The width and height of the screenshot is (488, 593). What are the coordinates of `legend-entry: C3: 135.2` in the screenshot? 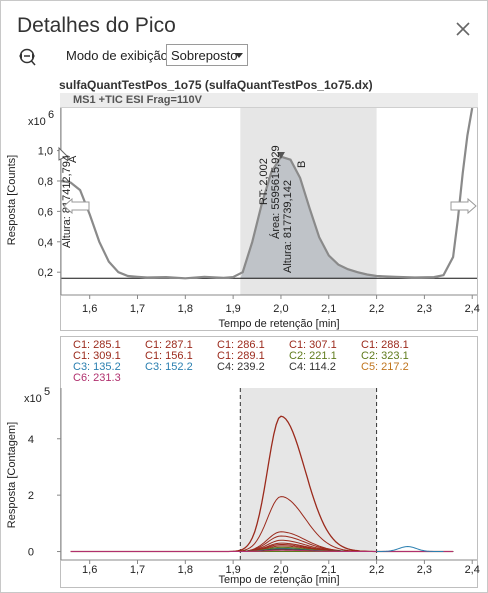 It's located at (97, 367).